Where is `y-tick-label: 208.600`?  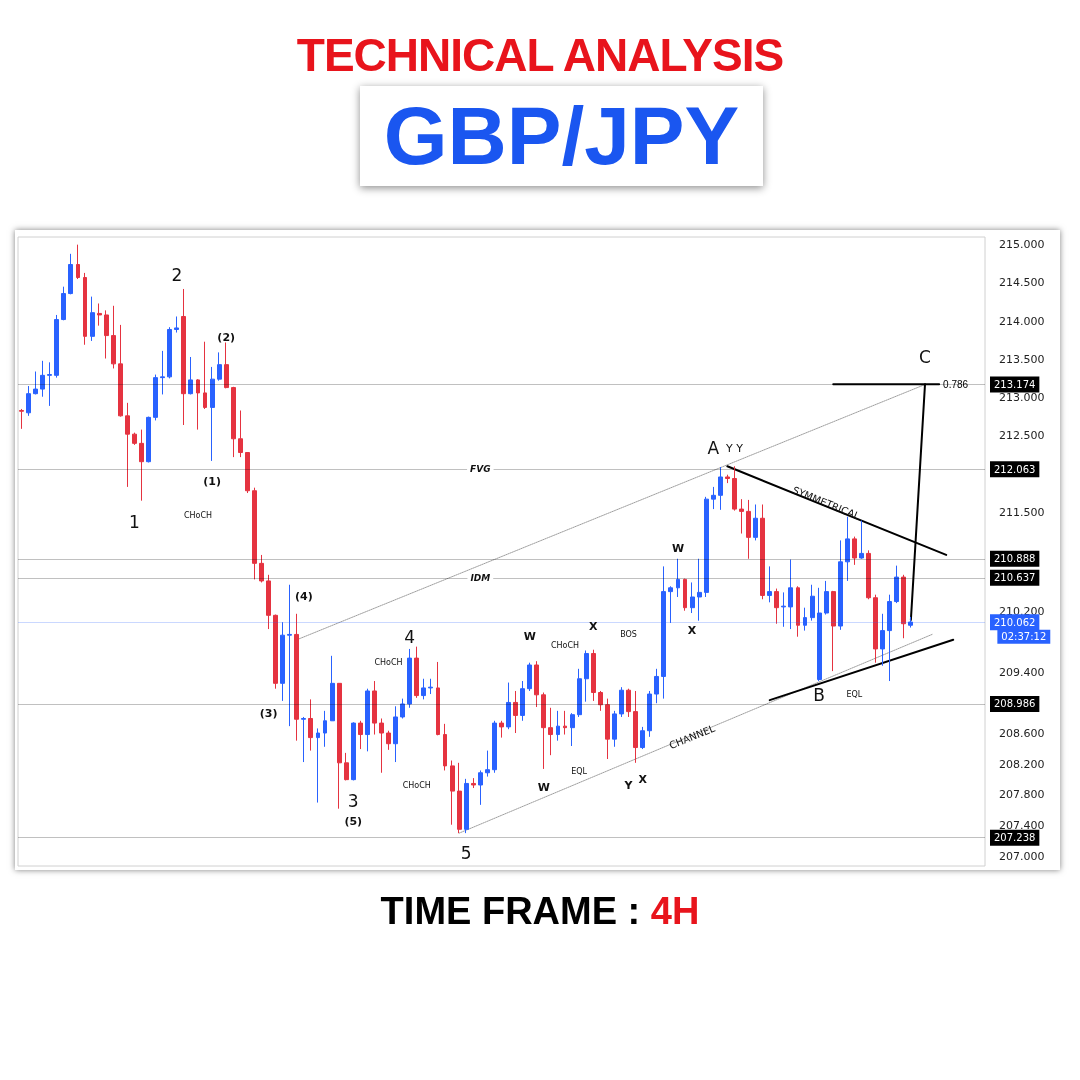
y-tick-label: 208.600 is located at coordinates (1022, 734).